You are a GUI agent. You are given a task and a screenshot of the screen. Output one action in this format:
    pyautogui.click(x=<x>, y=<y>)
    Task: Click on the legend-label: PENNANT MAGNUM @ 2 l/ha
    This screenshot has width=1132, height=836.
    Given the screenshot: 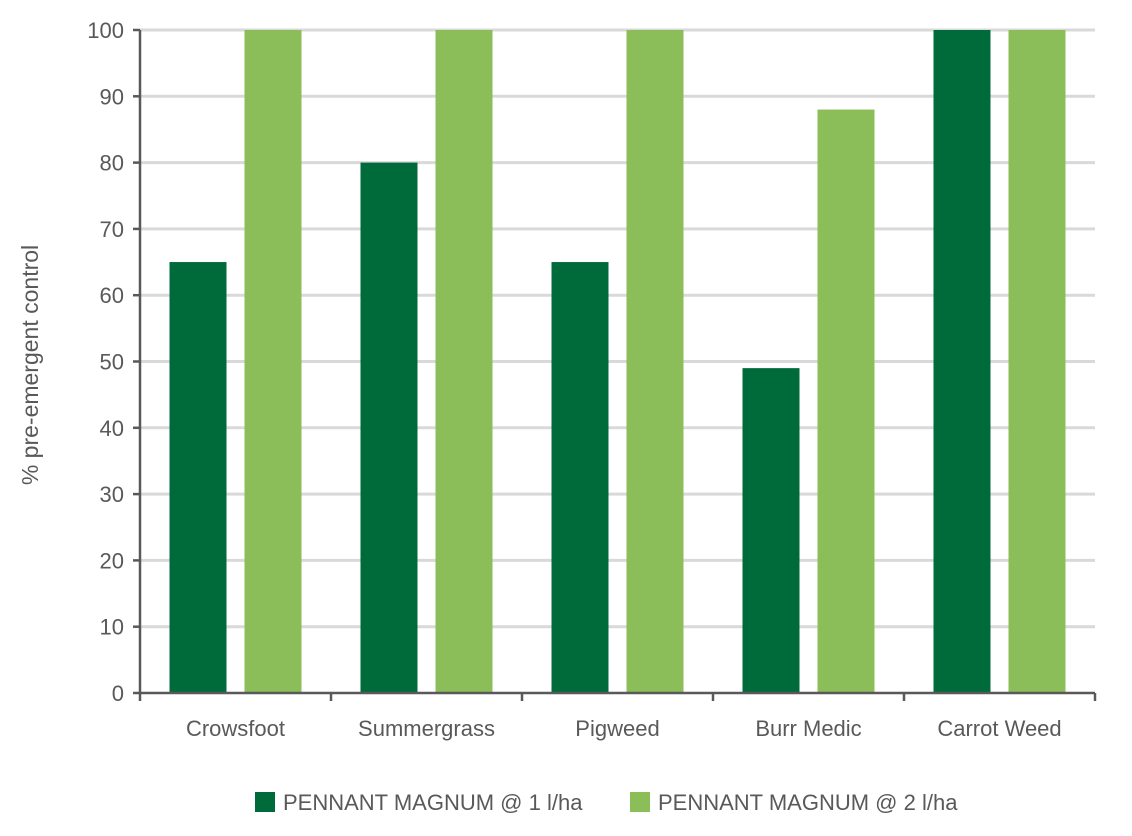 What is the action you would take?
    pyautogui.click(x=808, y=802)
    